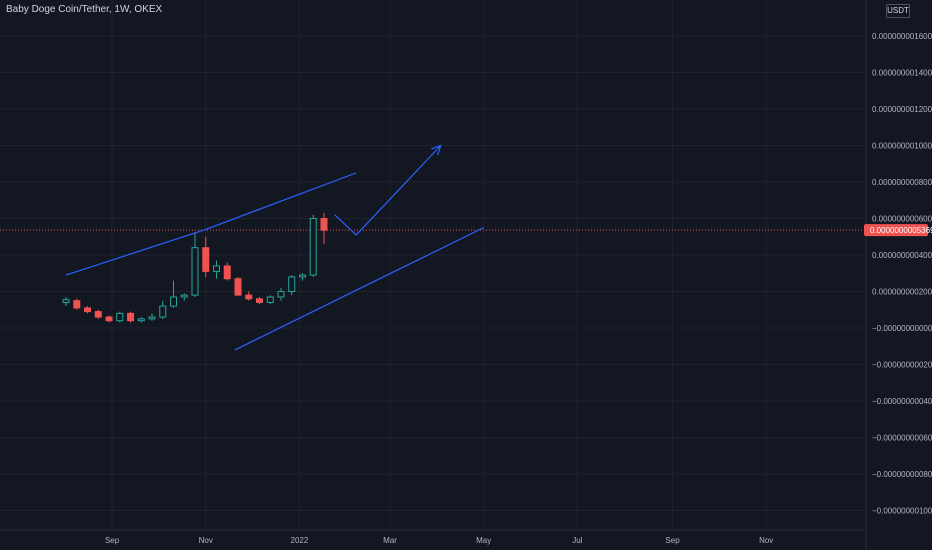 Image resolution: width=932 pixels, height=550 pixels. I want to click on time-tick-label: 2022, so click(300, 540).